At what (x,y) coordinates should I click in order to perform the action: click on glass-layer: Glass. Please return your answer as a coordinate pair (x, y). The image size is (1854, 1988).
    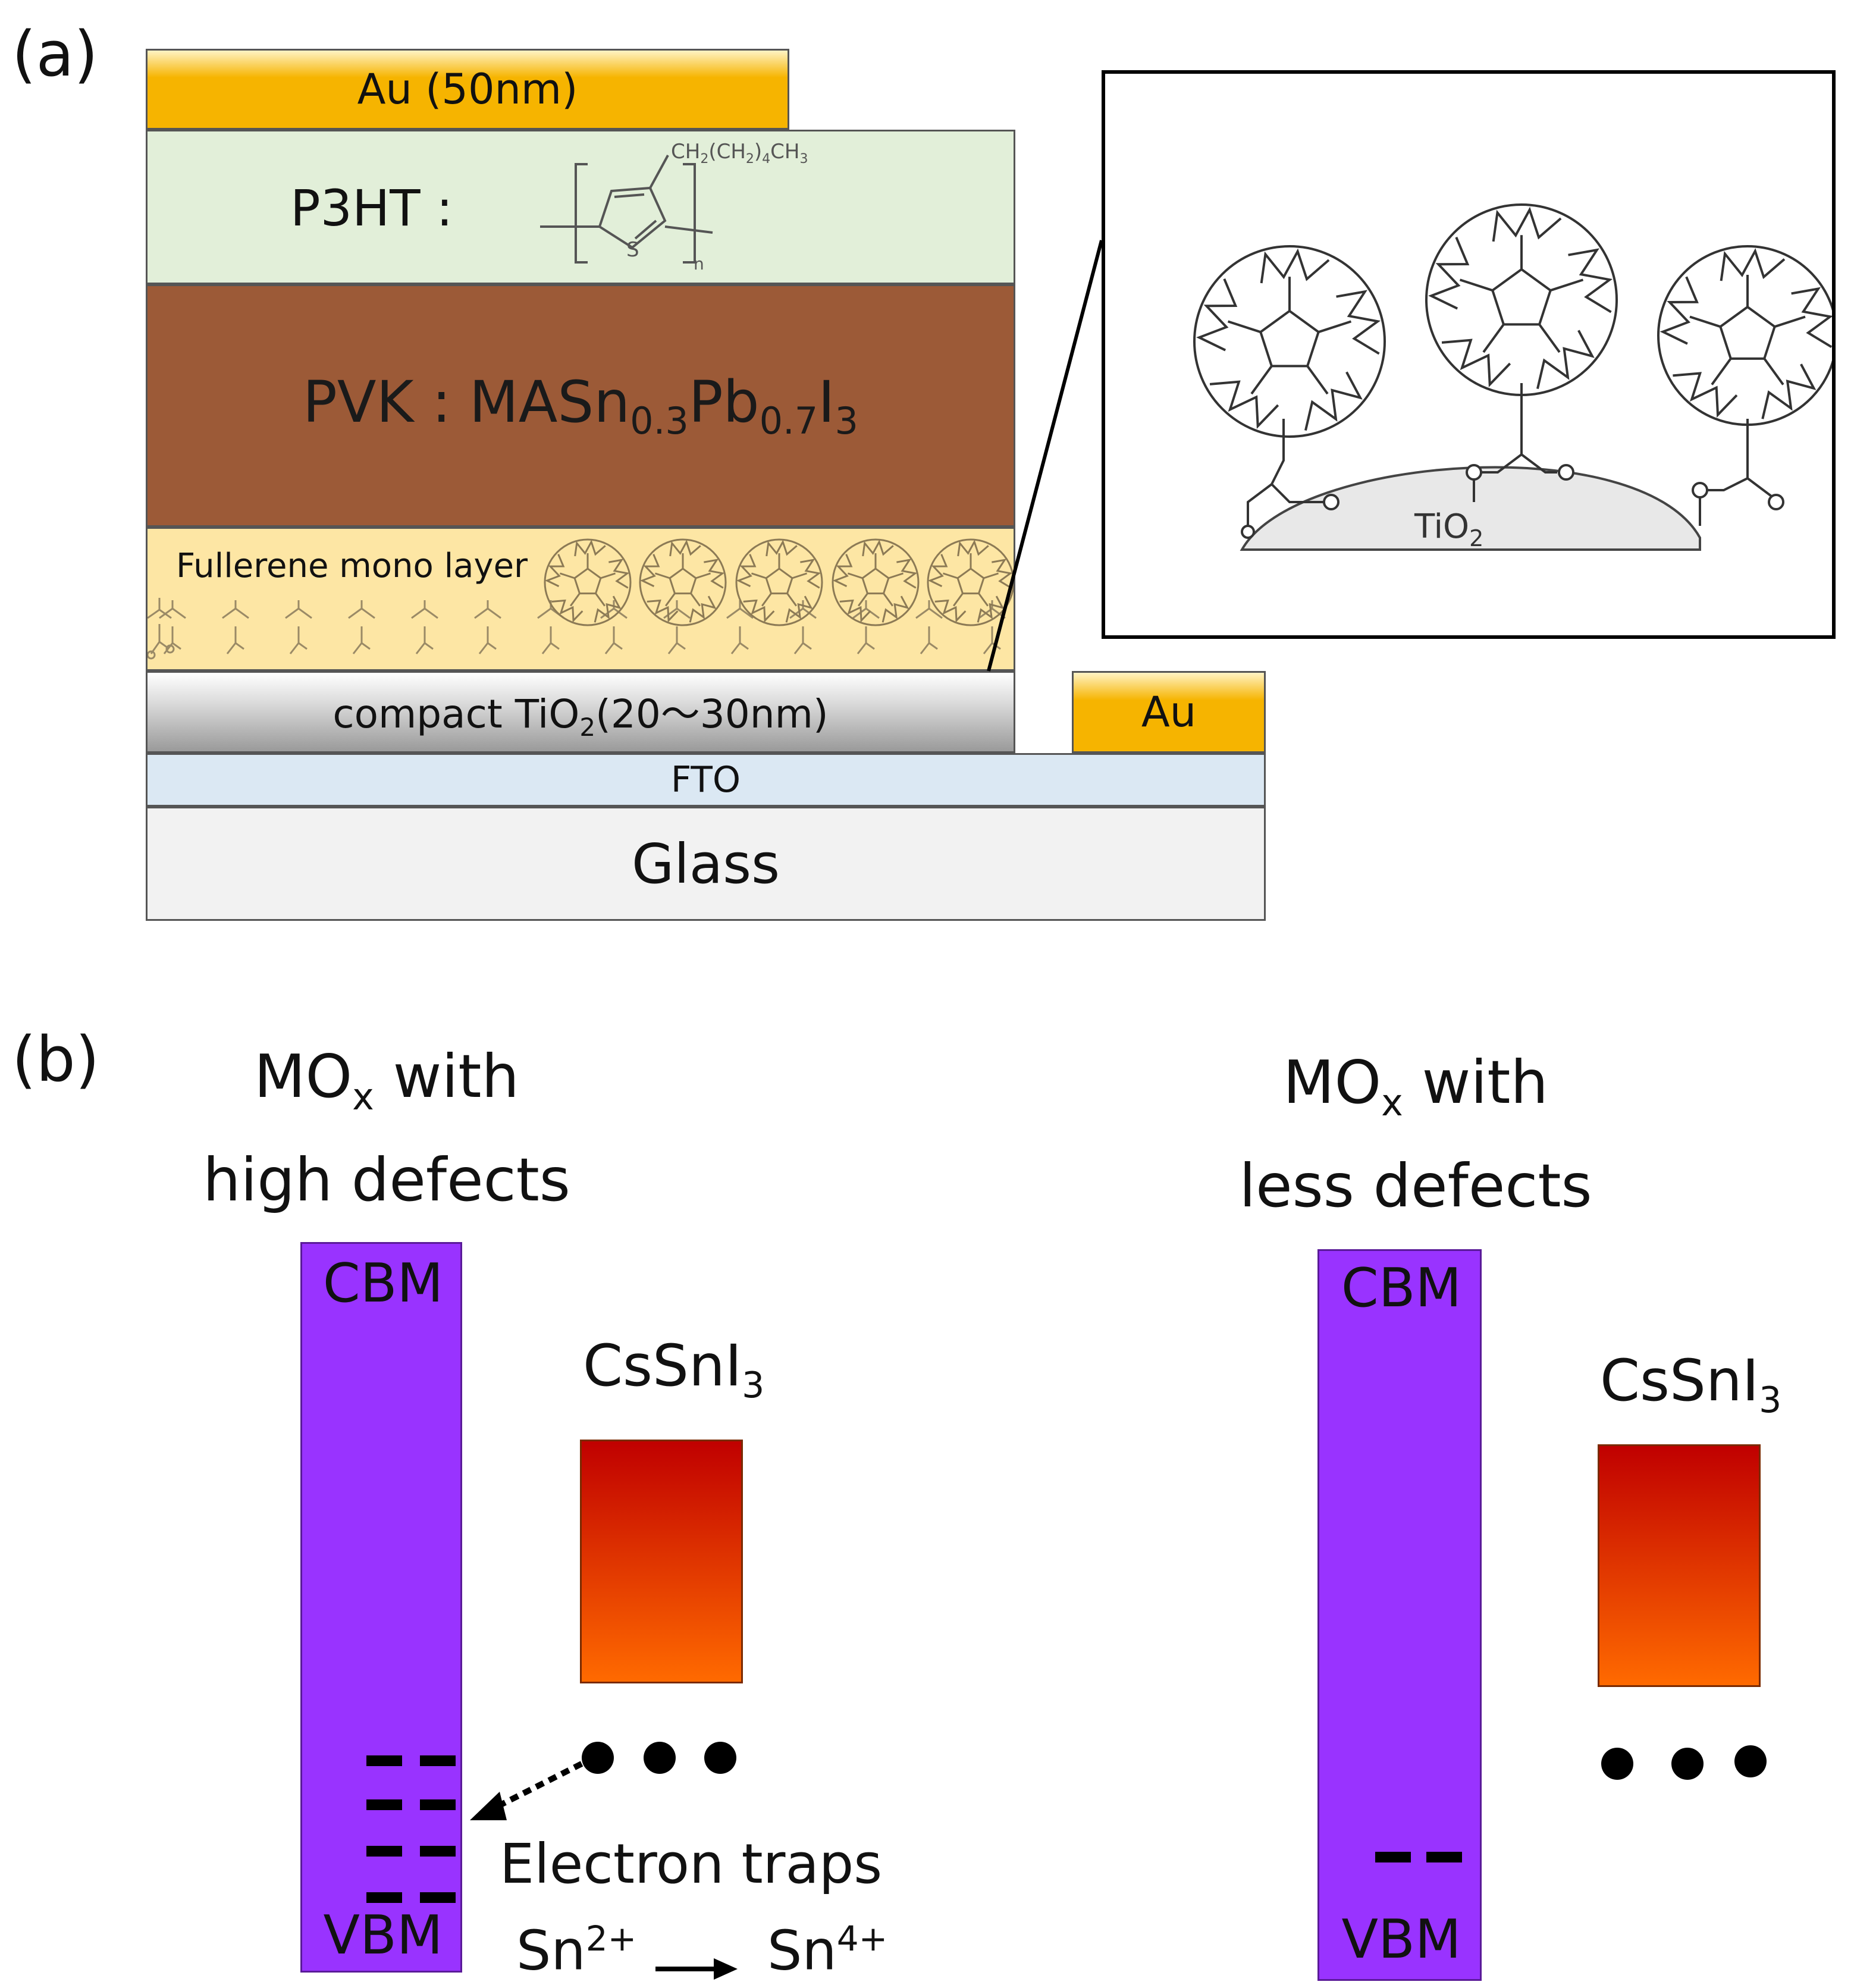
    Looking at the image, I should click on (706, 864).